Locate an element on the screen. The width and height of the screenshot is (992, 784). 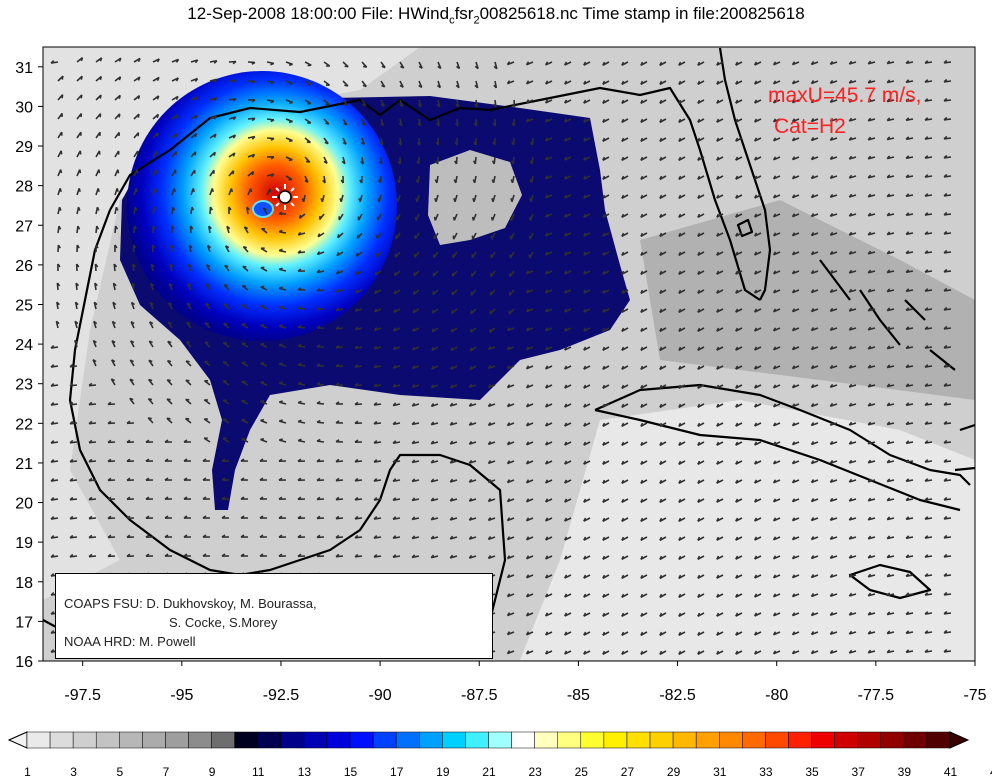
colorbar-label: 43 is located at coordinates (991, 772).